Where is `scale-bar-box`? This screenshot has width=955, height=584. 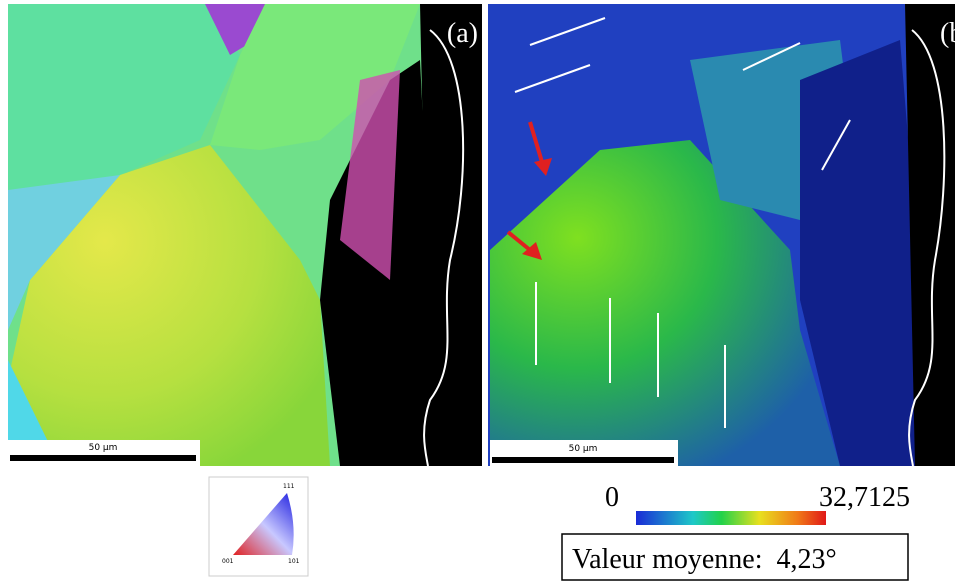
scale-bar-box is located at coordinates (104, 453).